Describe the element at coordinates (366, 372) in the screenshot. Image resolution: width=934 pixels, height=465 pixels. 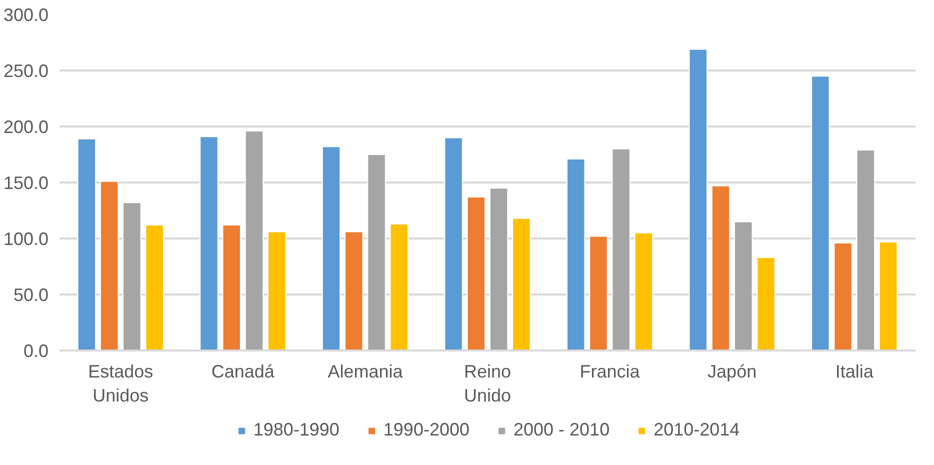
I see `x-tick-label: Alemania` at that location.